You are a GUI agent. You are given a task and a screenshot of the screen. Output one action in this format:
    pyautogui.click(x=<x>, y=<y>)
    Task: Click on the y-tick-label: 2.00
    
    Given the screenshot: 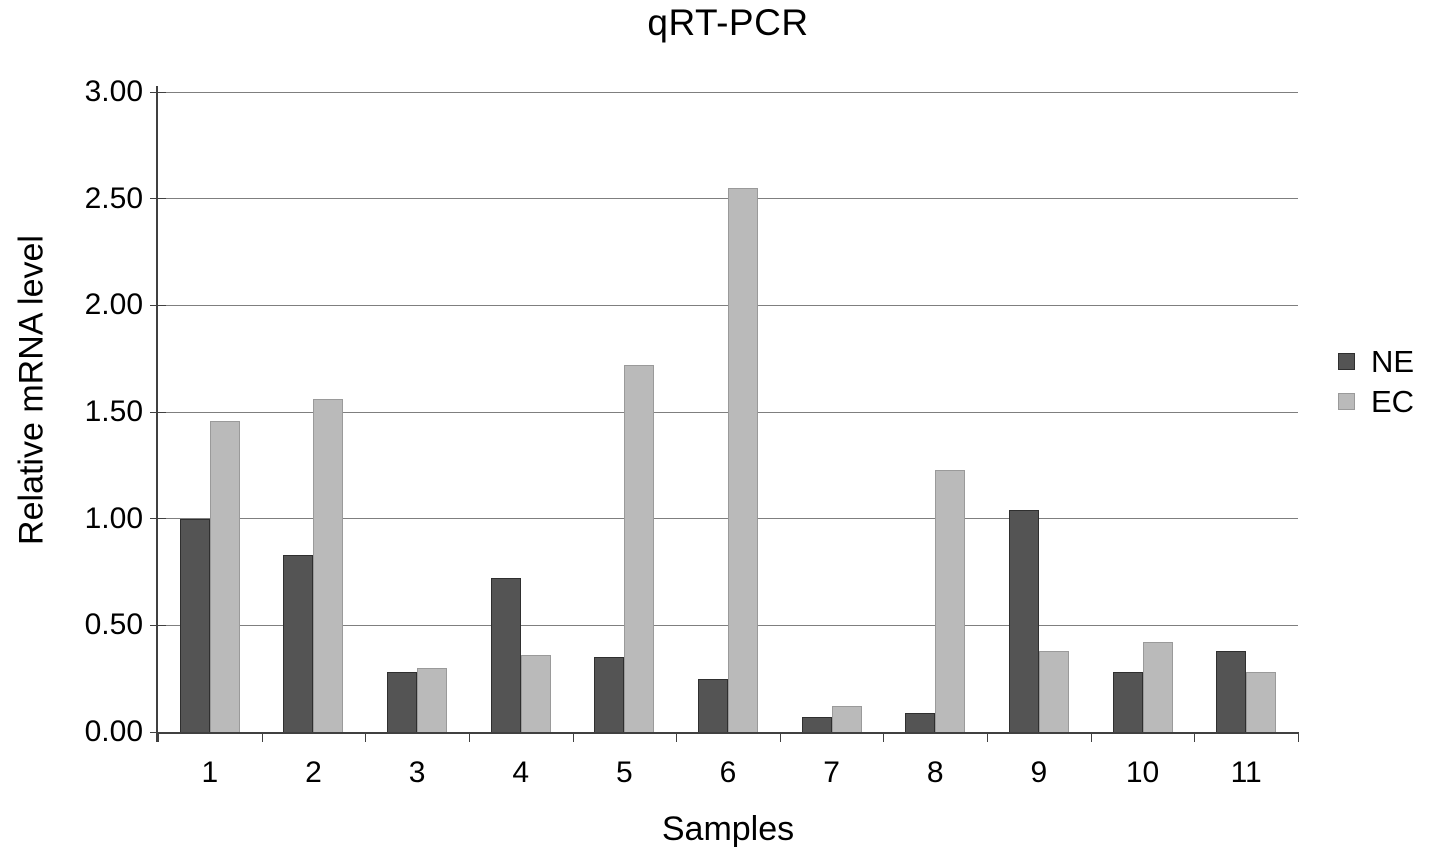 What is the action you would take?
    pyautogui.click(x=113, y=305)
    